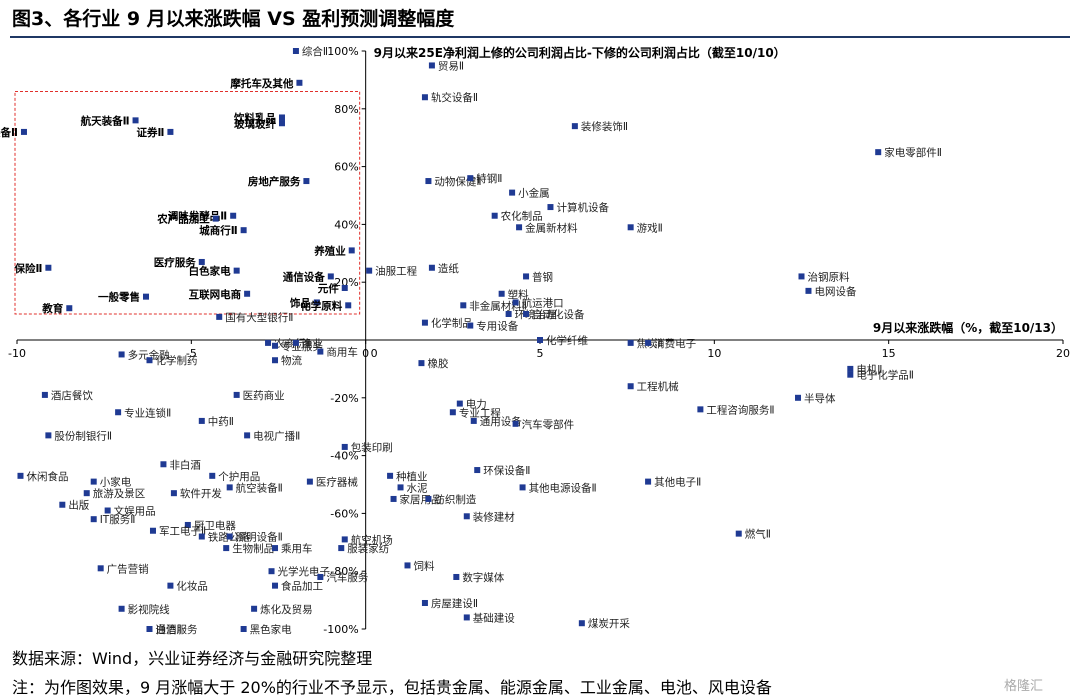 The height and width of the screenshot is (699, 1080). Describe the element at coordinates (67, 395) in the screenshot. I see `data-point: 酒店餐饮` at that location.